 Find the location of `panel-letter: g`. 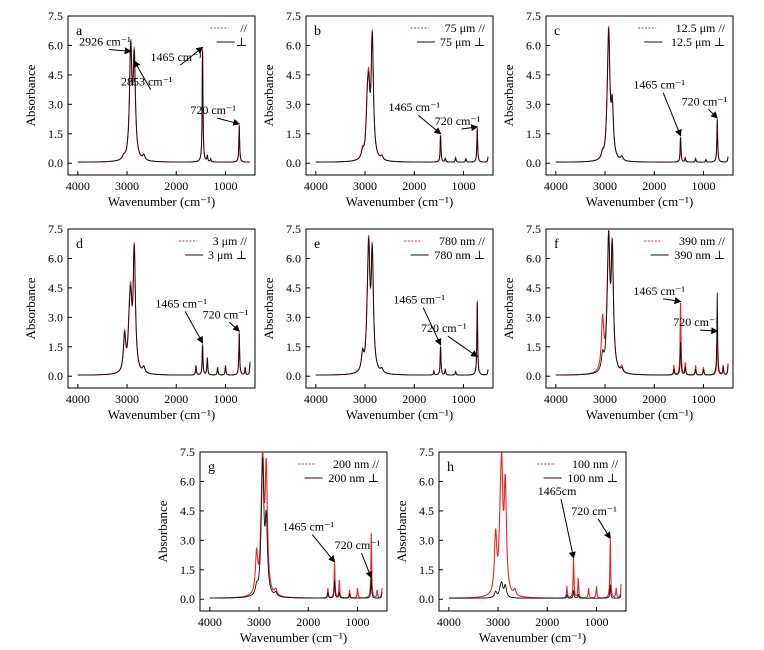

panel-letter: g is located at coordinates (211, 467).